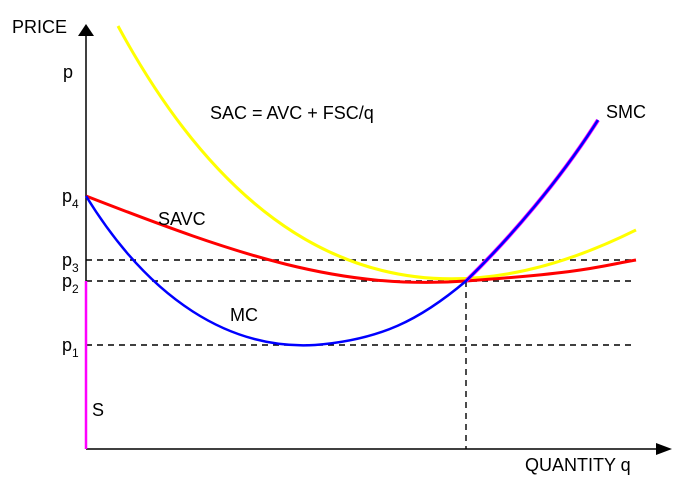  I want to click on x-axis-arrow-icon, so click(664, 449).